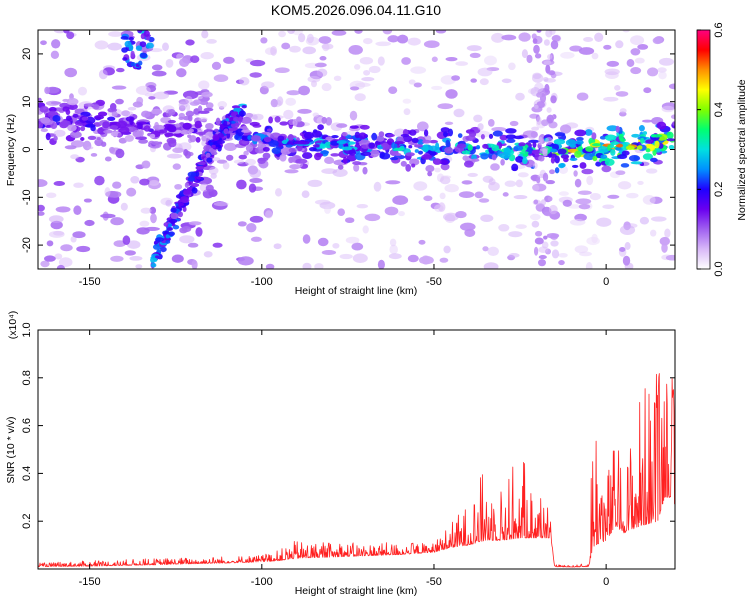 This screenshot has height=600, width=750. I want to click on bottom-x-tick-label: -100, so click(262, 582).